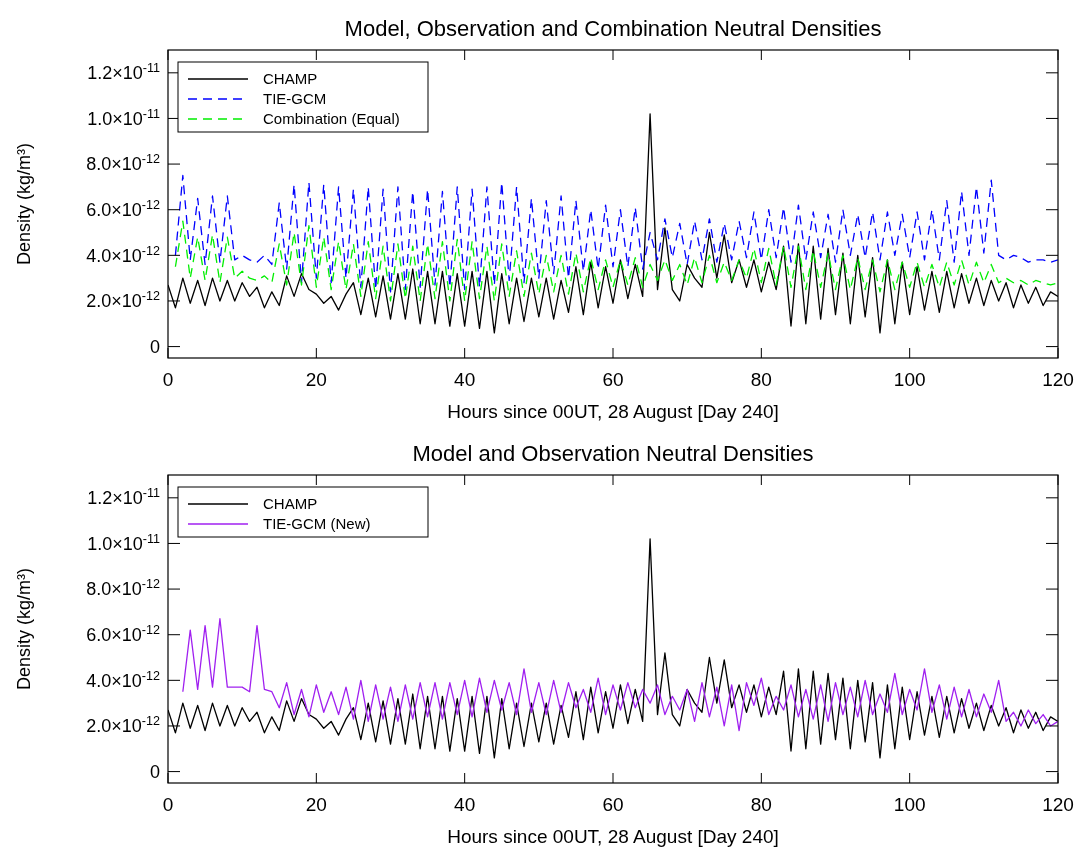 The width and height of the screenshot is (1092, 868). What do you see at coordinates (295, 99) in the screenshot?
I see `legend-label: TIE-GCM` at bounding box center [295, 99].